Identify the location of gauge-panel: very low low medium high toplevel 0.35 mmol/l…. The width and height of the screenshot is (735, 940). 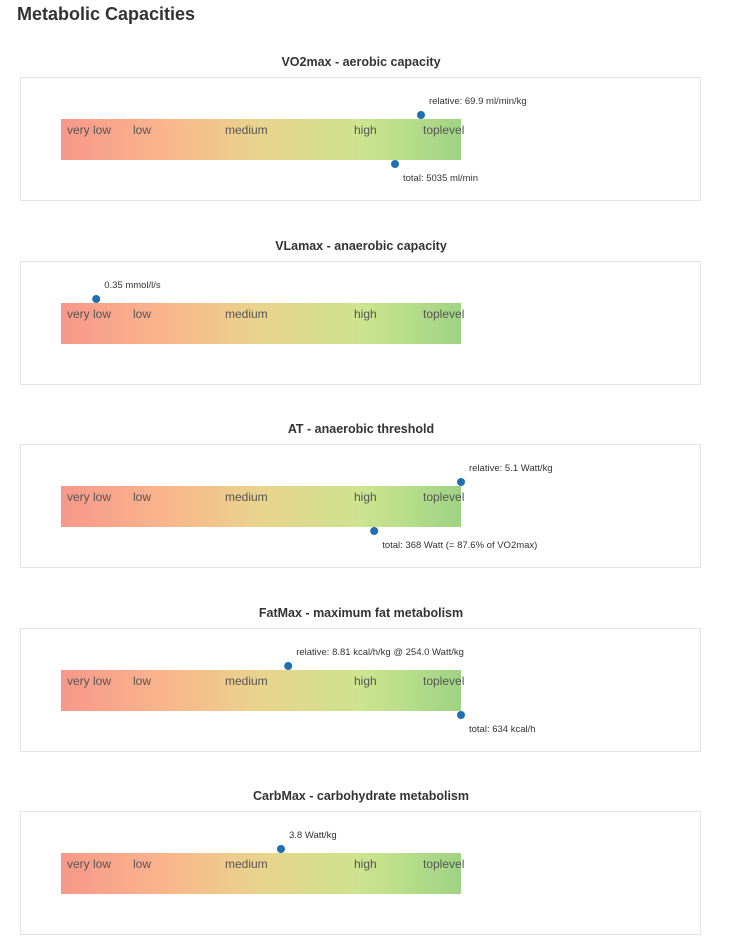
(360, 323).